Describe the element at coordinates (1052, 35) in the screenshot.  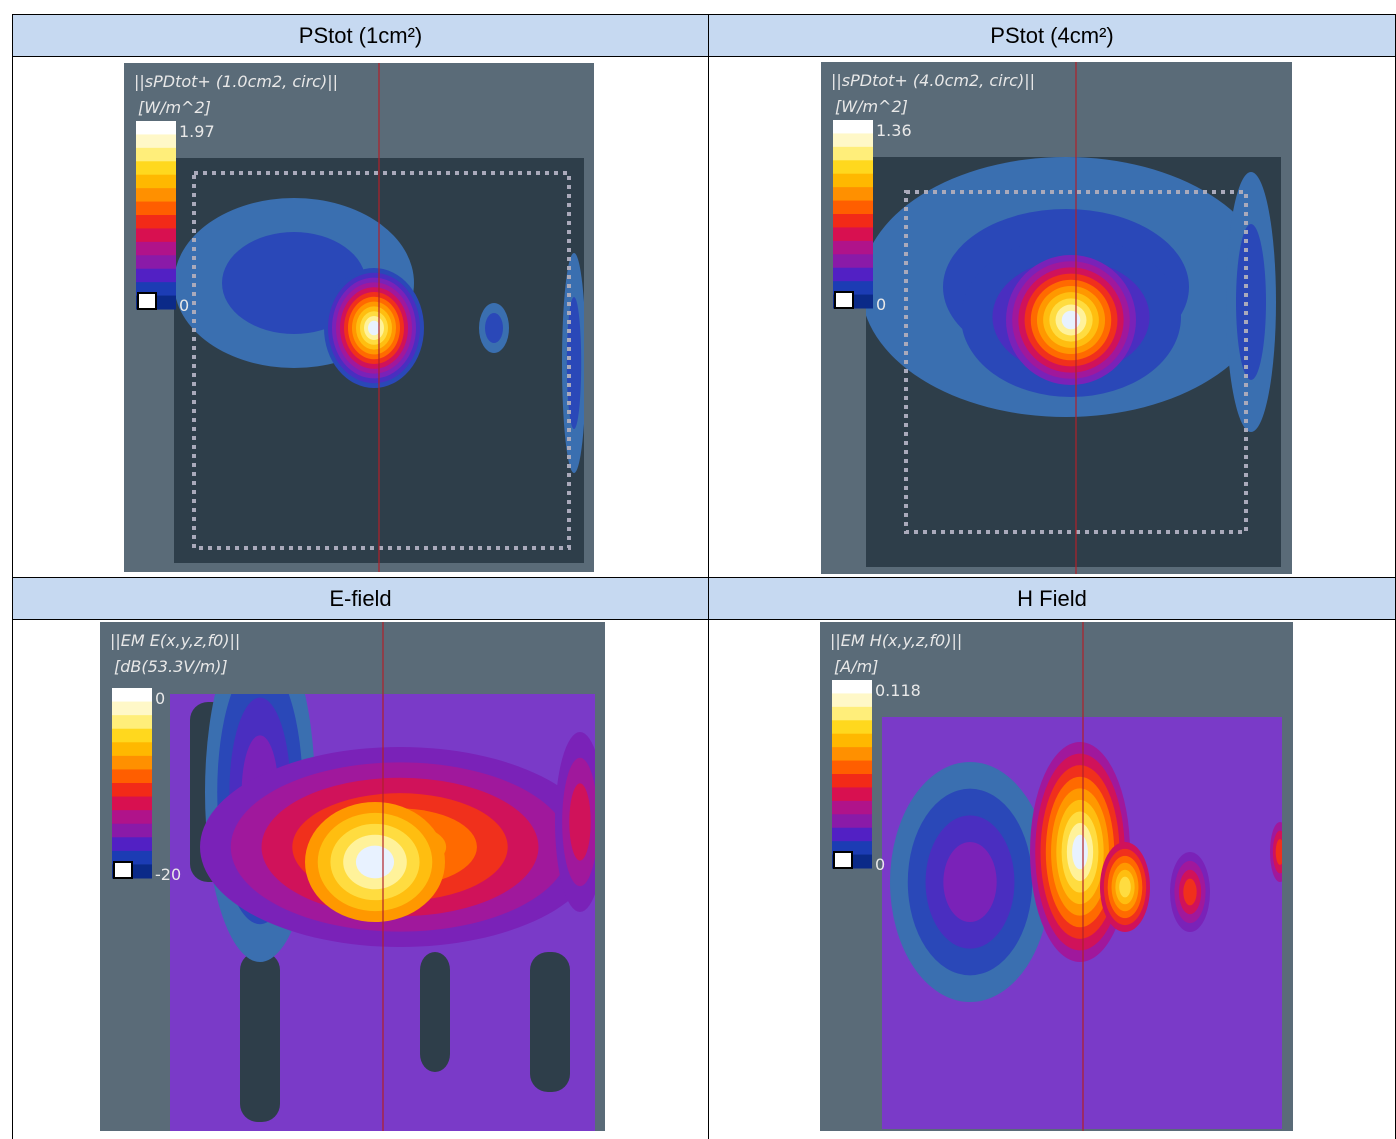
I see `header-cell: PStot (4cm²)` at that location.